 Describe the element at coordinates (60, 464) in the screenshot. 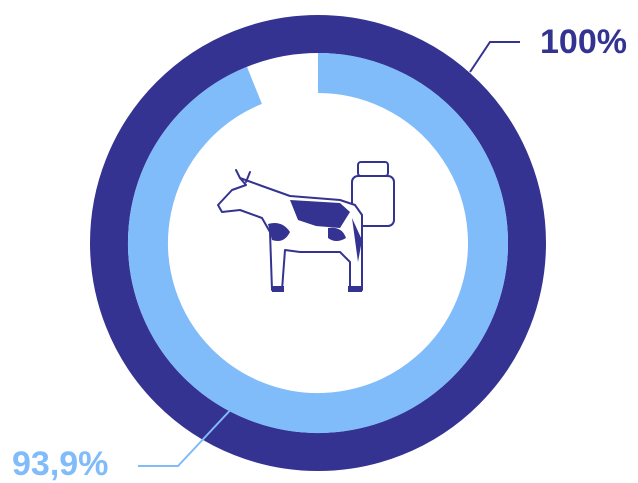

I see `value-label: 93,9%` at that location.